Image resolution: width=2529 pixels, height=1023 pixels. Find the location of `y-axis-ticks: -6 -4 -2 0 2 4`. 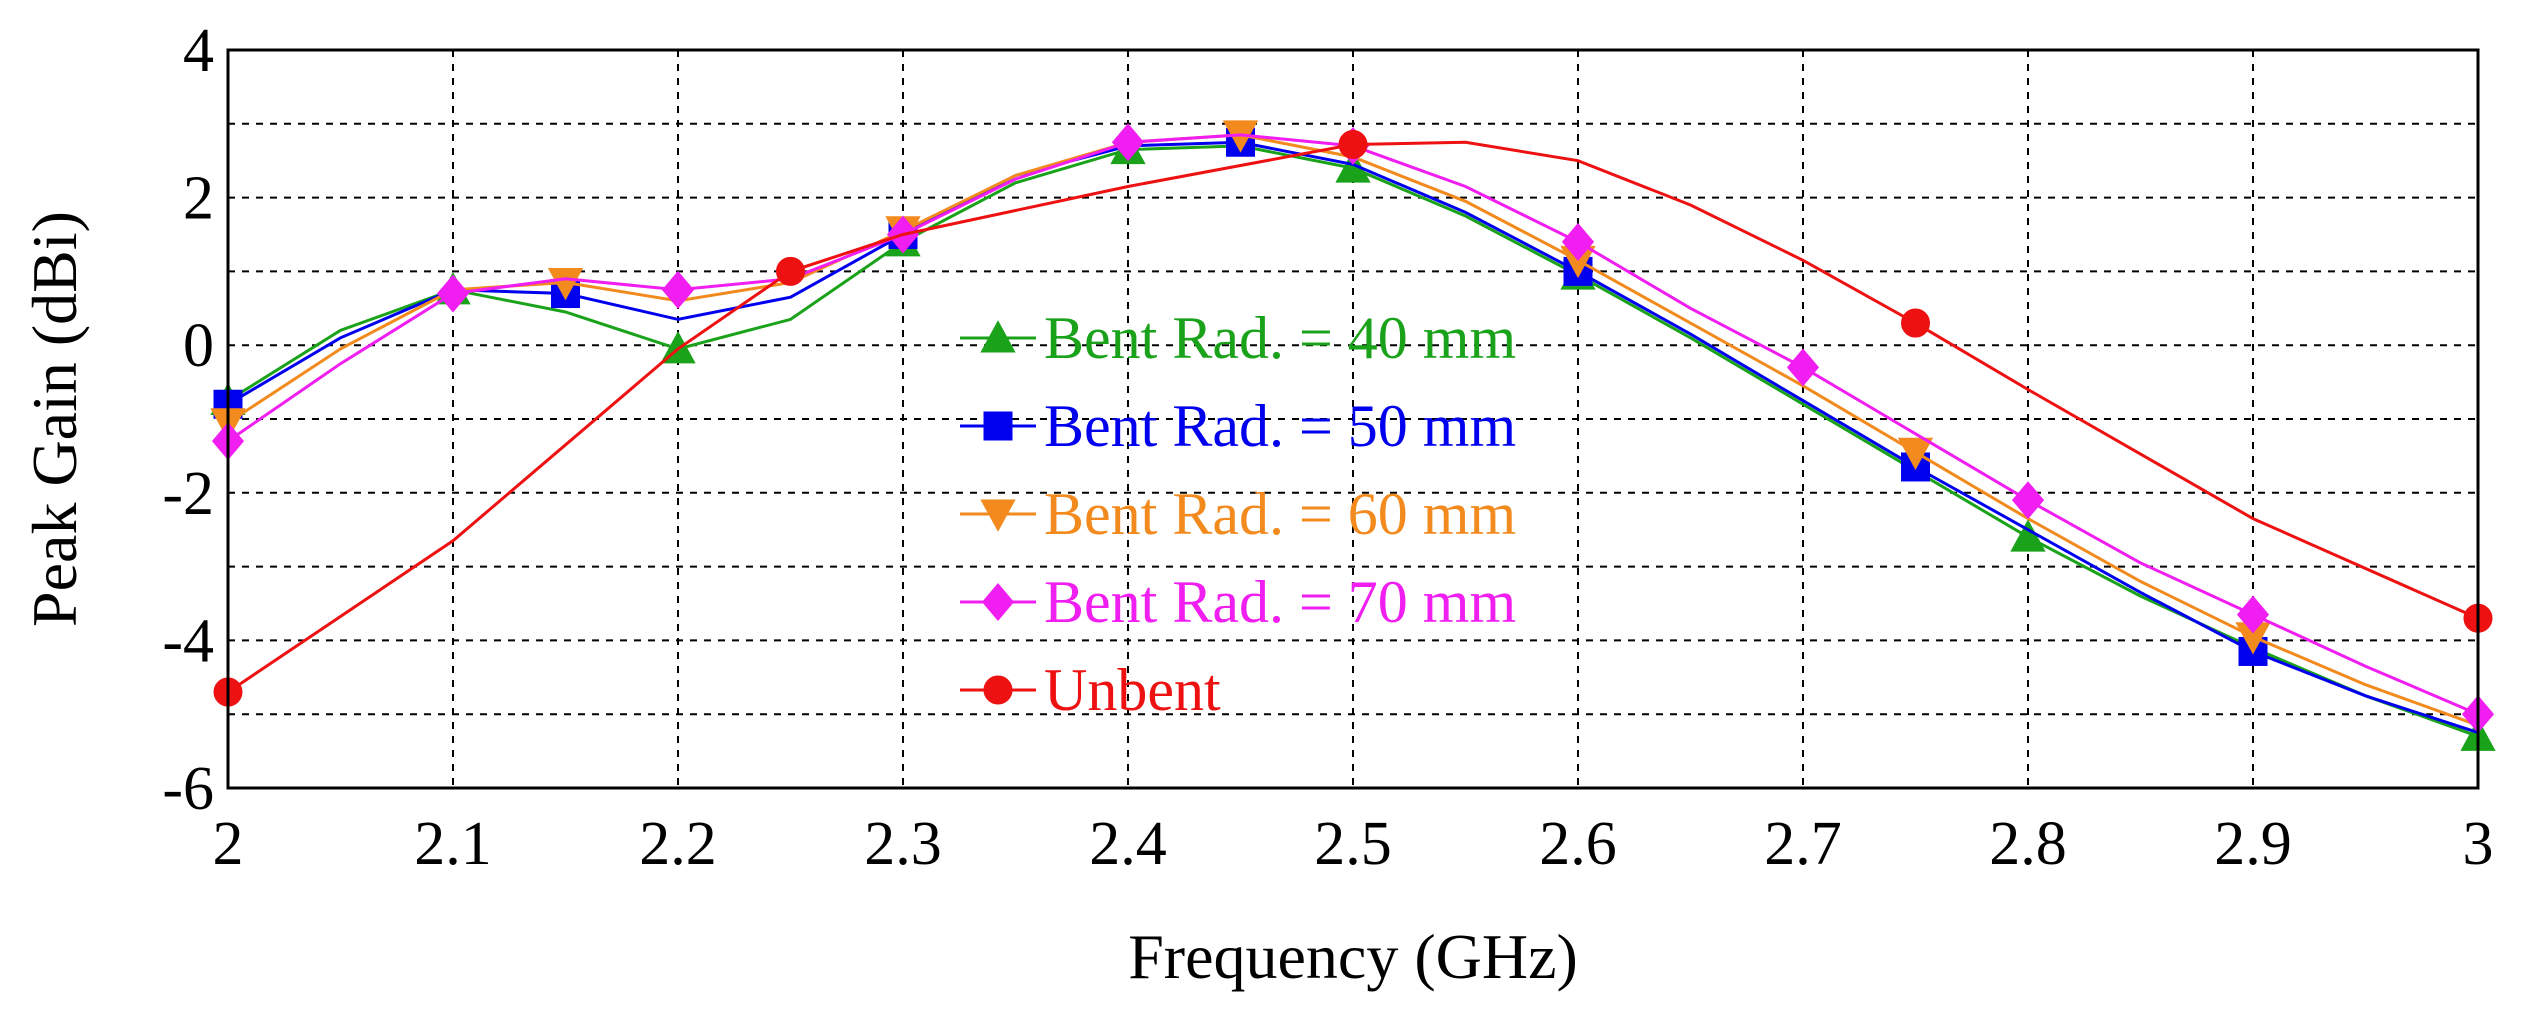

y-axis-ticks: -6 -4 -2 0 2 4 is located at coordinates (188, 420).